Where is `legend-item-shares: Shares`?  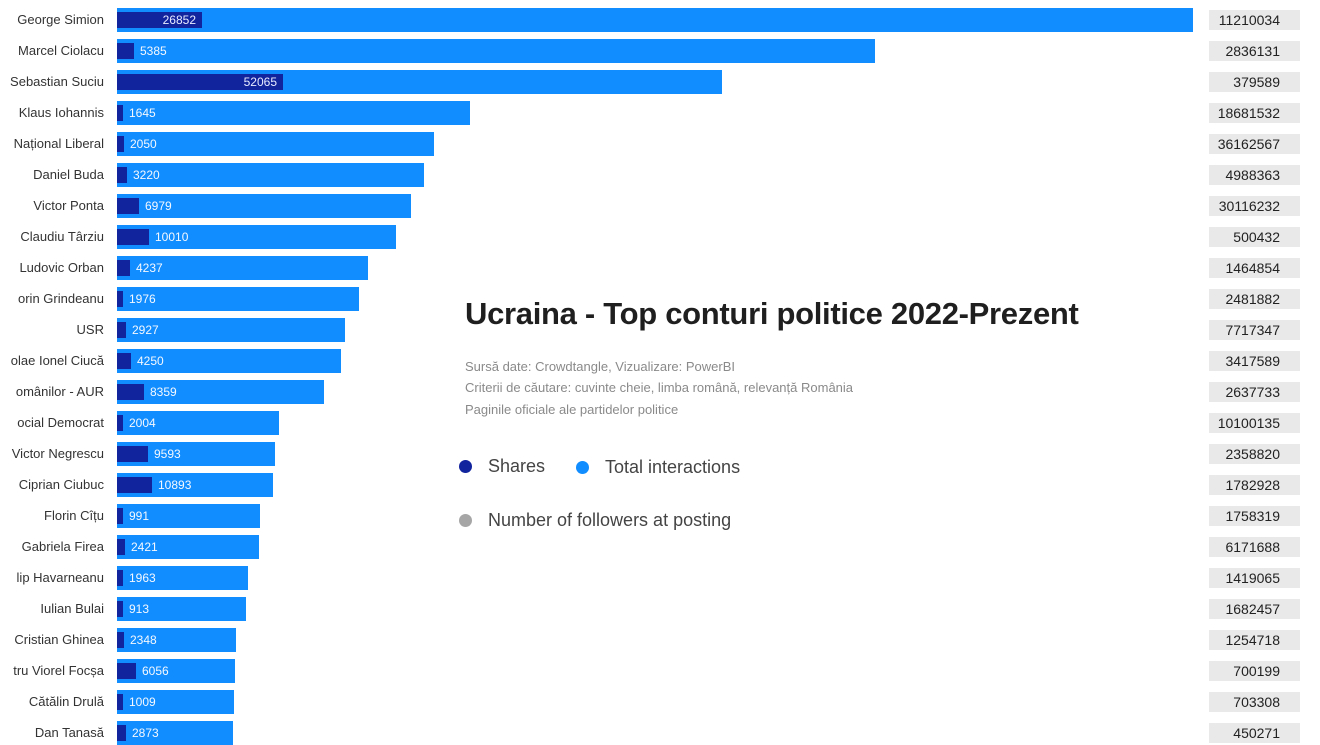 legend-item-shares: Shares is located at coordinates (502, 466).